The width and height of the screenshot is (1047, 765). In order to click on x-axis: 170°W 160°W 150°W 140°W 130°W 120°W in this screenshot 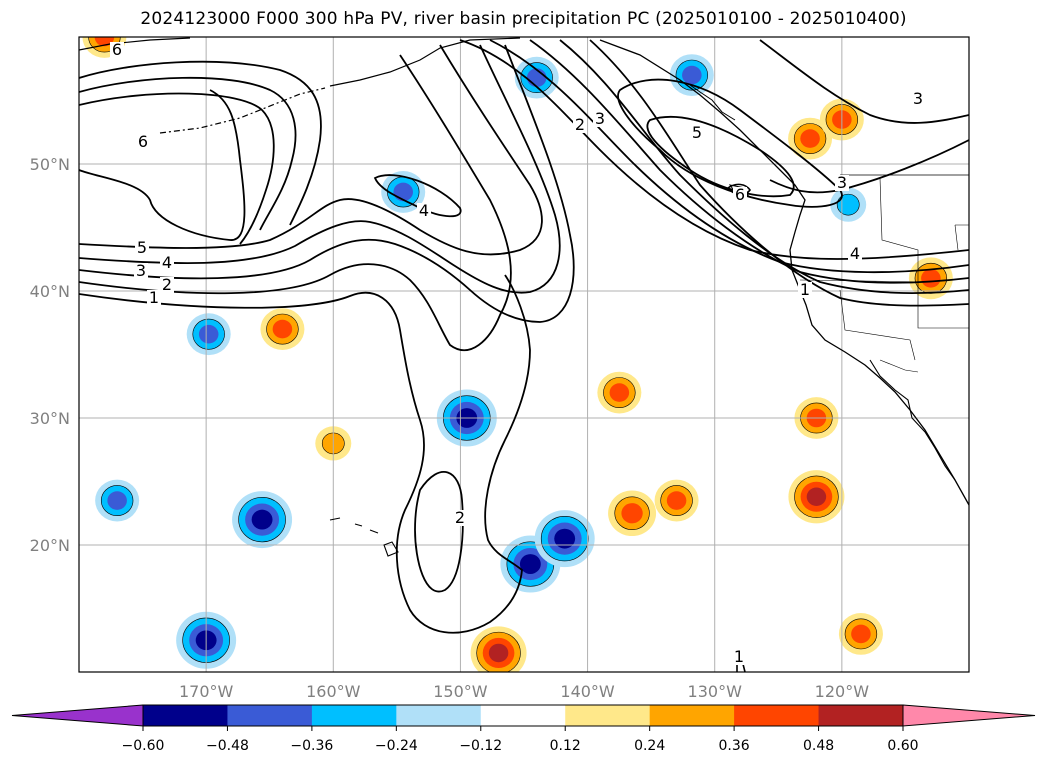, I will do `click(524, 691)`.